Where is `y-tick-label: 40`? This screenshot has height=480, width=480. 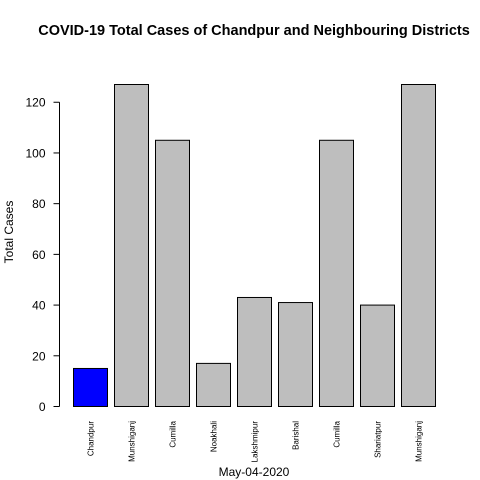 y-tick-label: 40 is located at coordinates (39, 306).